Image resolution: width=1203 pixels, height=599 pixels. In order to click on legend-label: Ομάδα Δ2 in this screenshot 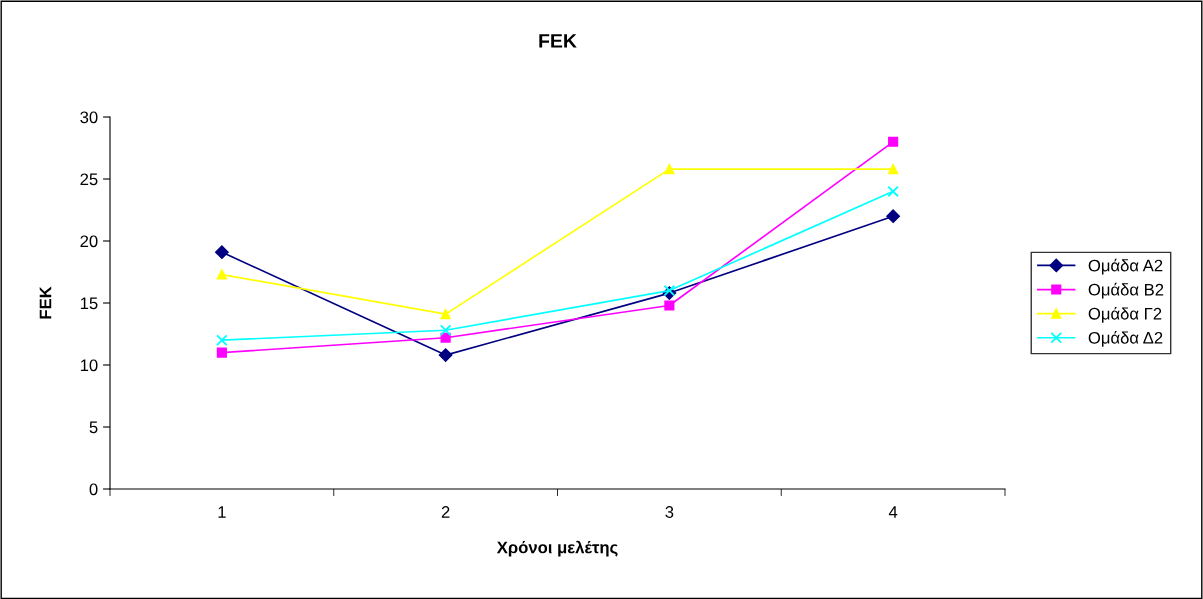, I will do `click(1125, 338)`.